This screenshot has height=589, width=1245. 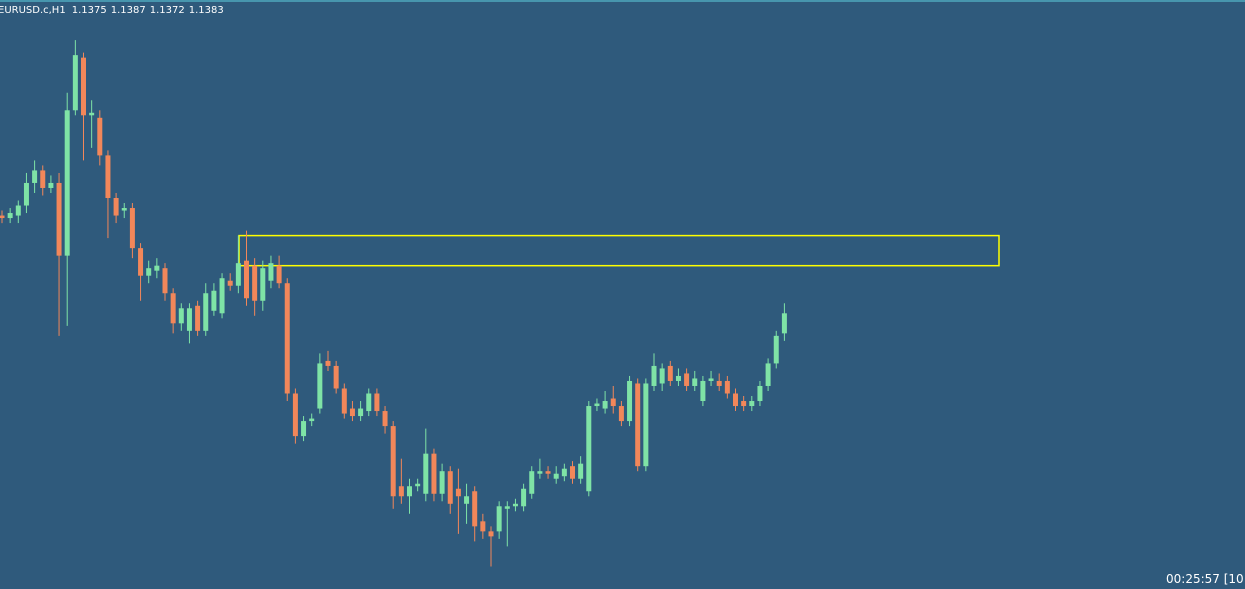 I want to click on header: EURUSD.c,H1 1.1375 1.1387 1.1372 1.1383, so click(x=112, y=10).